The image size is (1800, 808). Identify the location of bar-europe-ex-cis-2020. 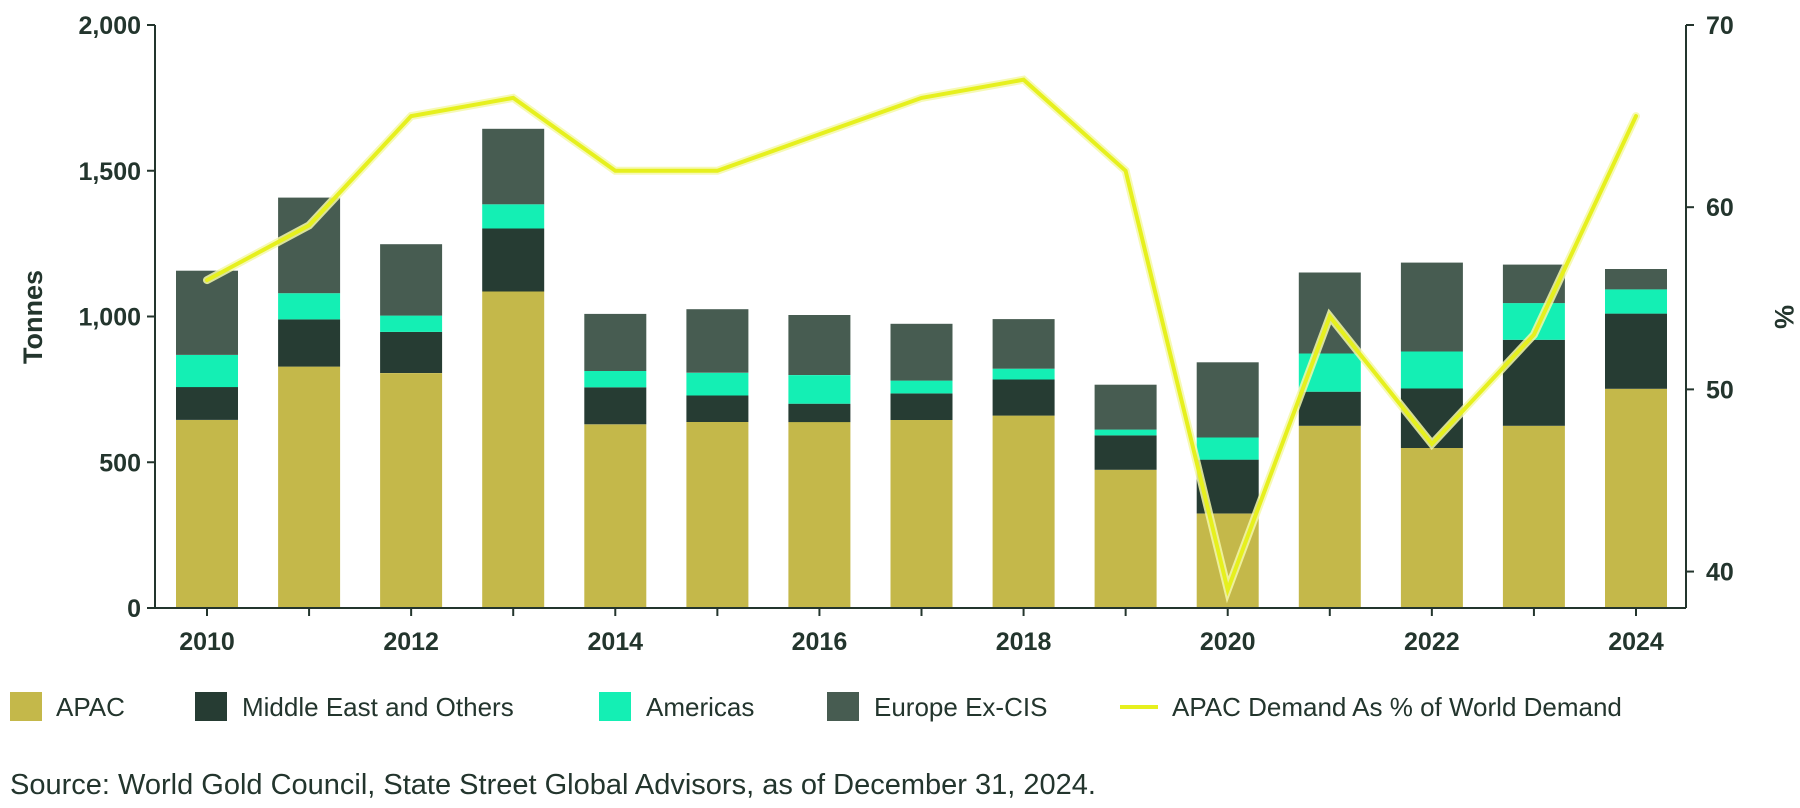
(1227, 400).